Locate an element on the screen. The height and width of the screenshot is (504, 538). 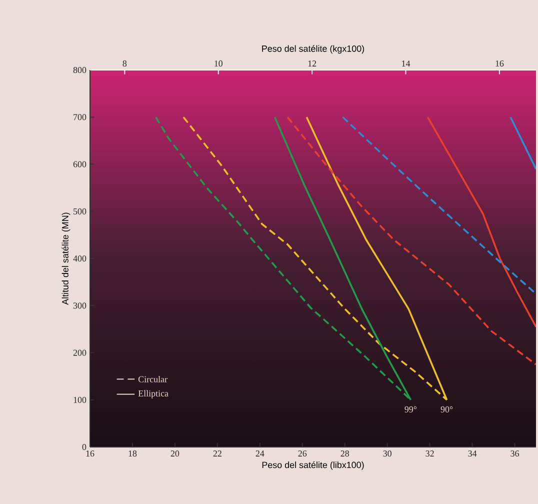
x2-tick-label: 8 is located at coordinates (124, 63).